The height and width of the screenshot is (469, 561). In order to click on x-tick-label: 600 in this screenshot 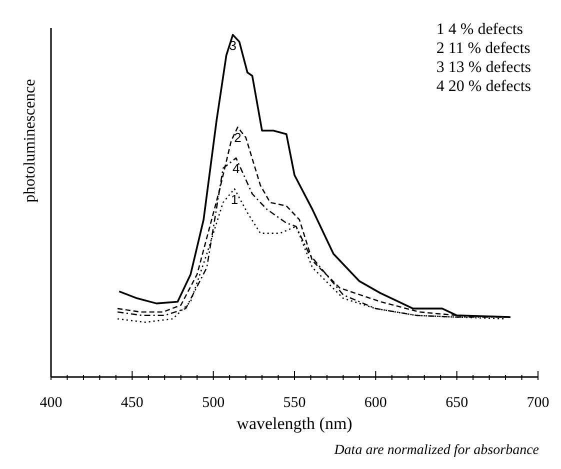, I will do `click(375, 403)`.